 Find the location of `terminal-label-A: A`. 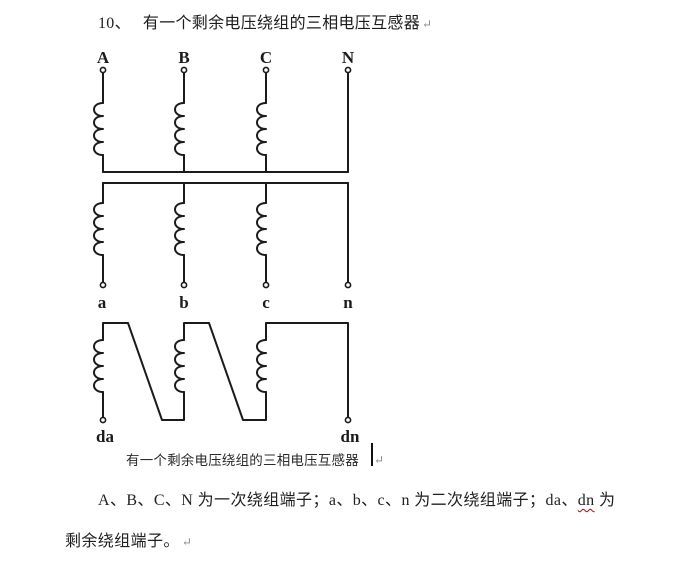

terminal-label-A: A is located at coordinates (103, 57).